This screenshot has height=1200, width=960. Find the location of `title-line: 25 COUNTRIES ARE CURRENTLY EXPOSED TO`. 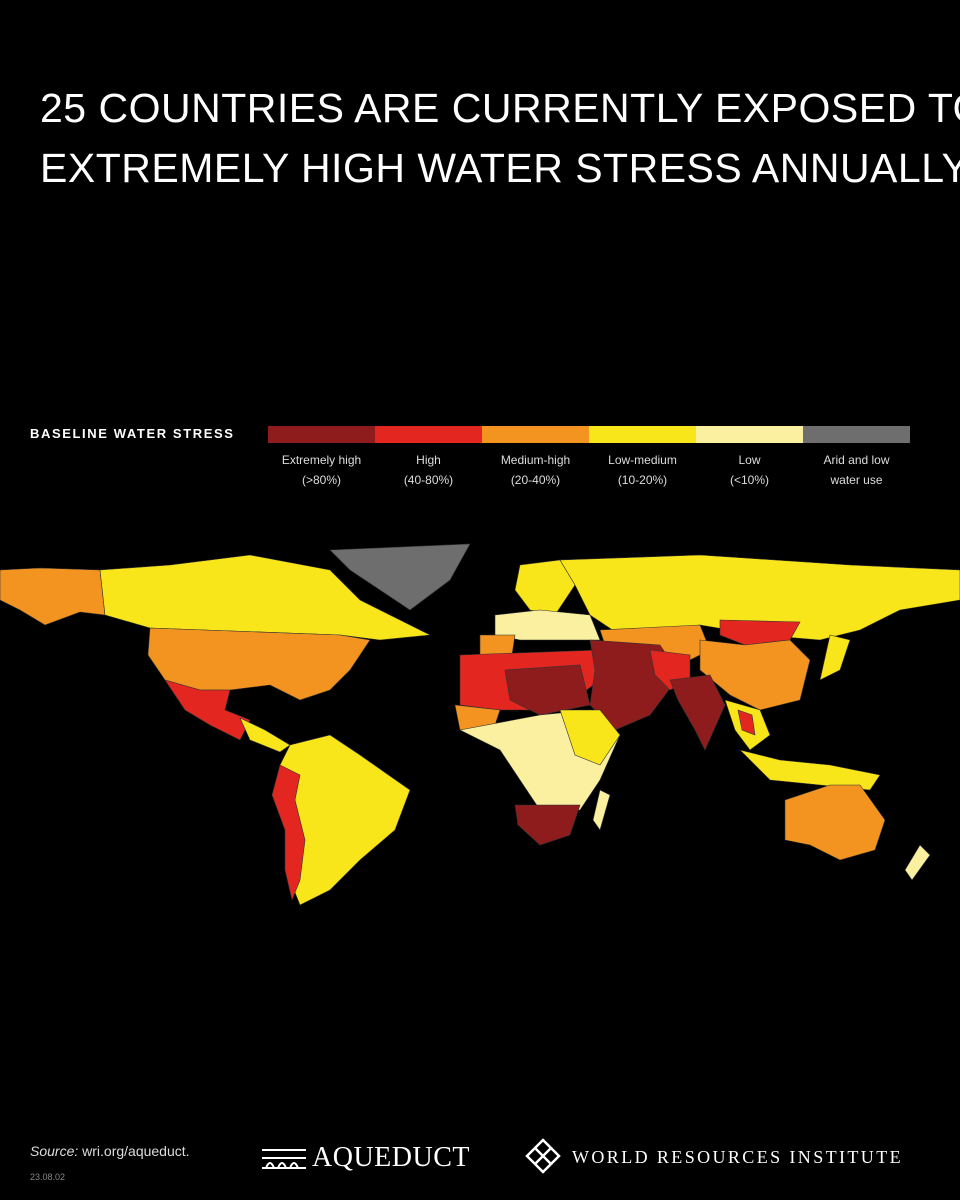

title-line: 25 COUNTRIES ARE CURRENTLY EXPOSED TO is located at coordinates (500, 108).